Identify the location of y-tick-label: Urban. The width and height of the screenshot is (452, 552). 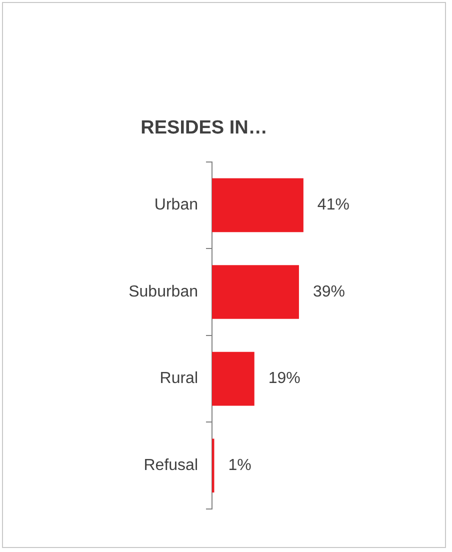
(176, 205).